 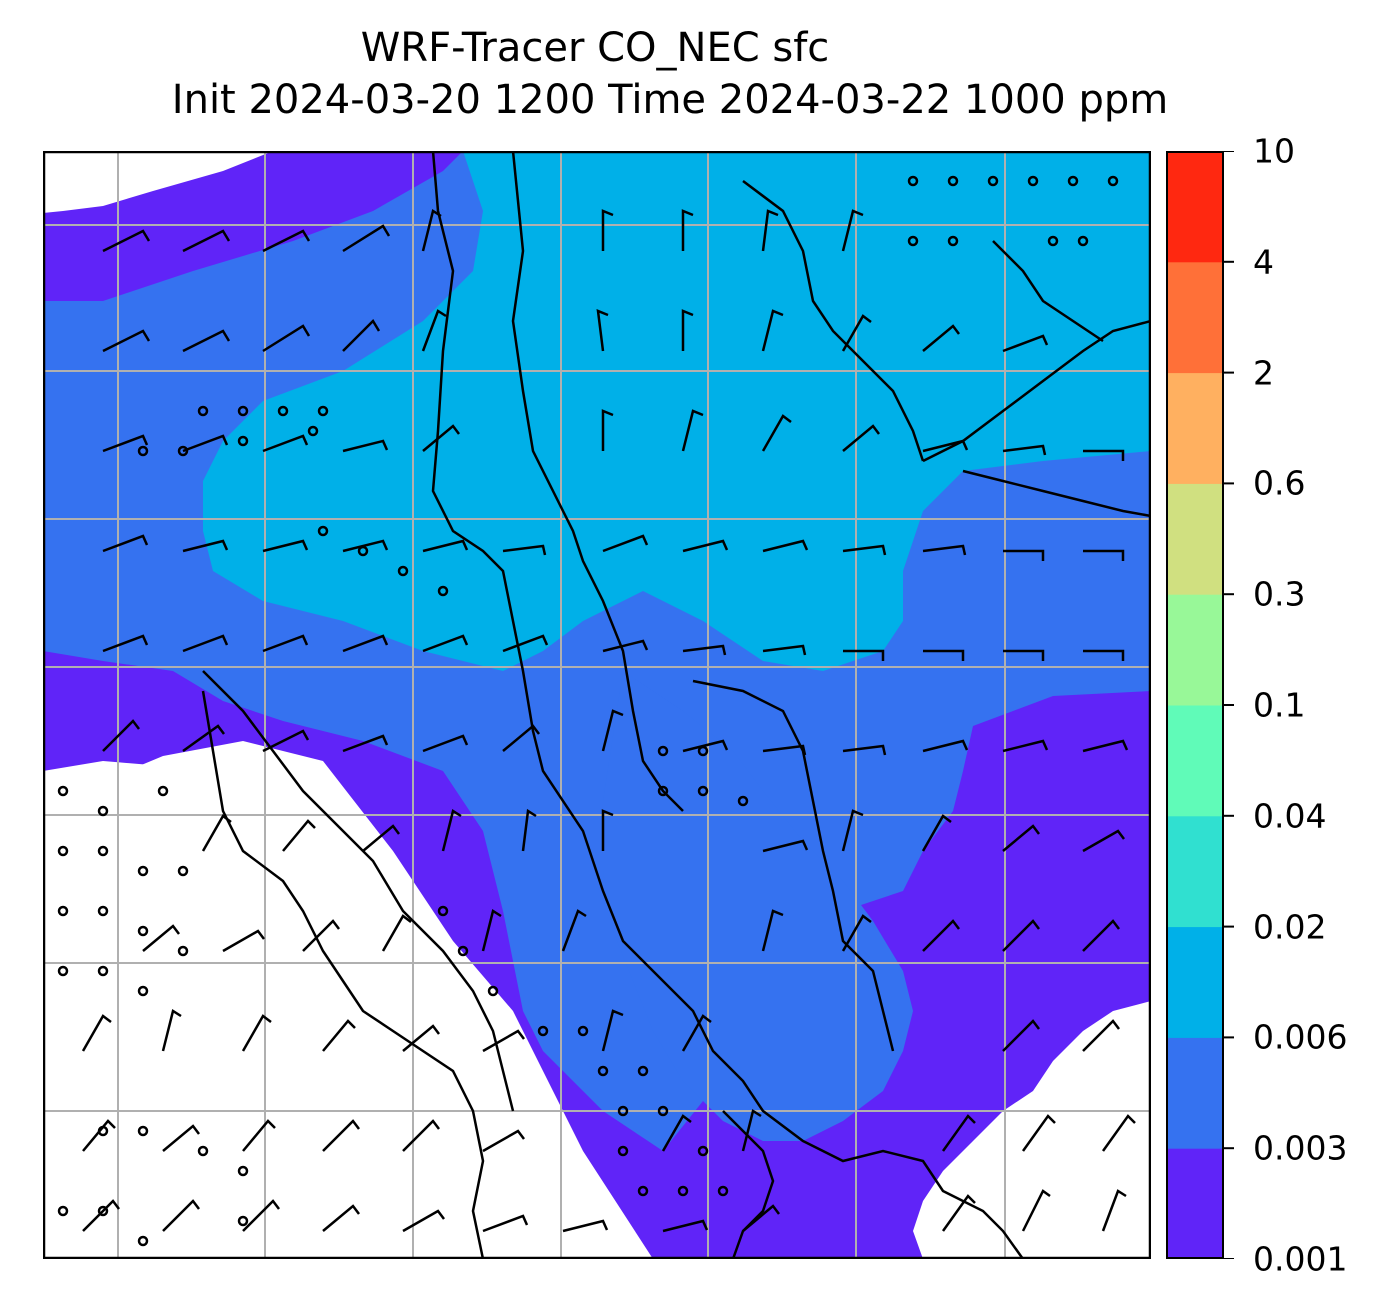 I want to click on colorbar-tick-label: 10, so click(x=1274, y=151).